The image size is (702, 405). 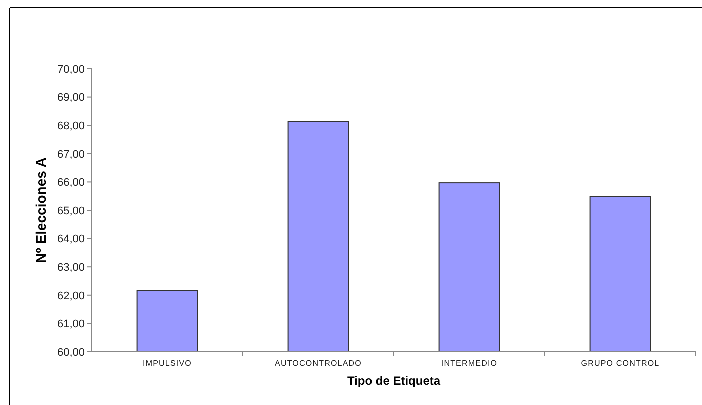 What do you see at coordinates (394, 381) in the screenshot?
I see `x-axis-title: Tipo de Etiqueta` at bounding box center [394, 381].